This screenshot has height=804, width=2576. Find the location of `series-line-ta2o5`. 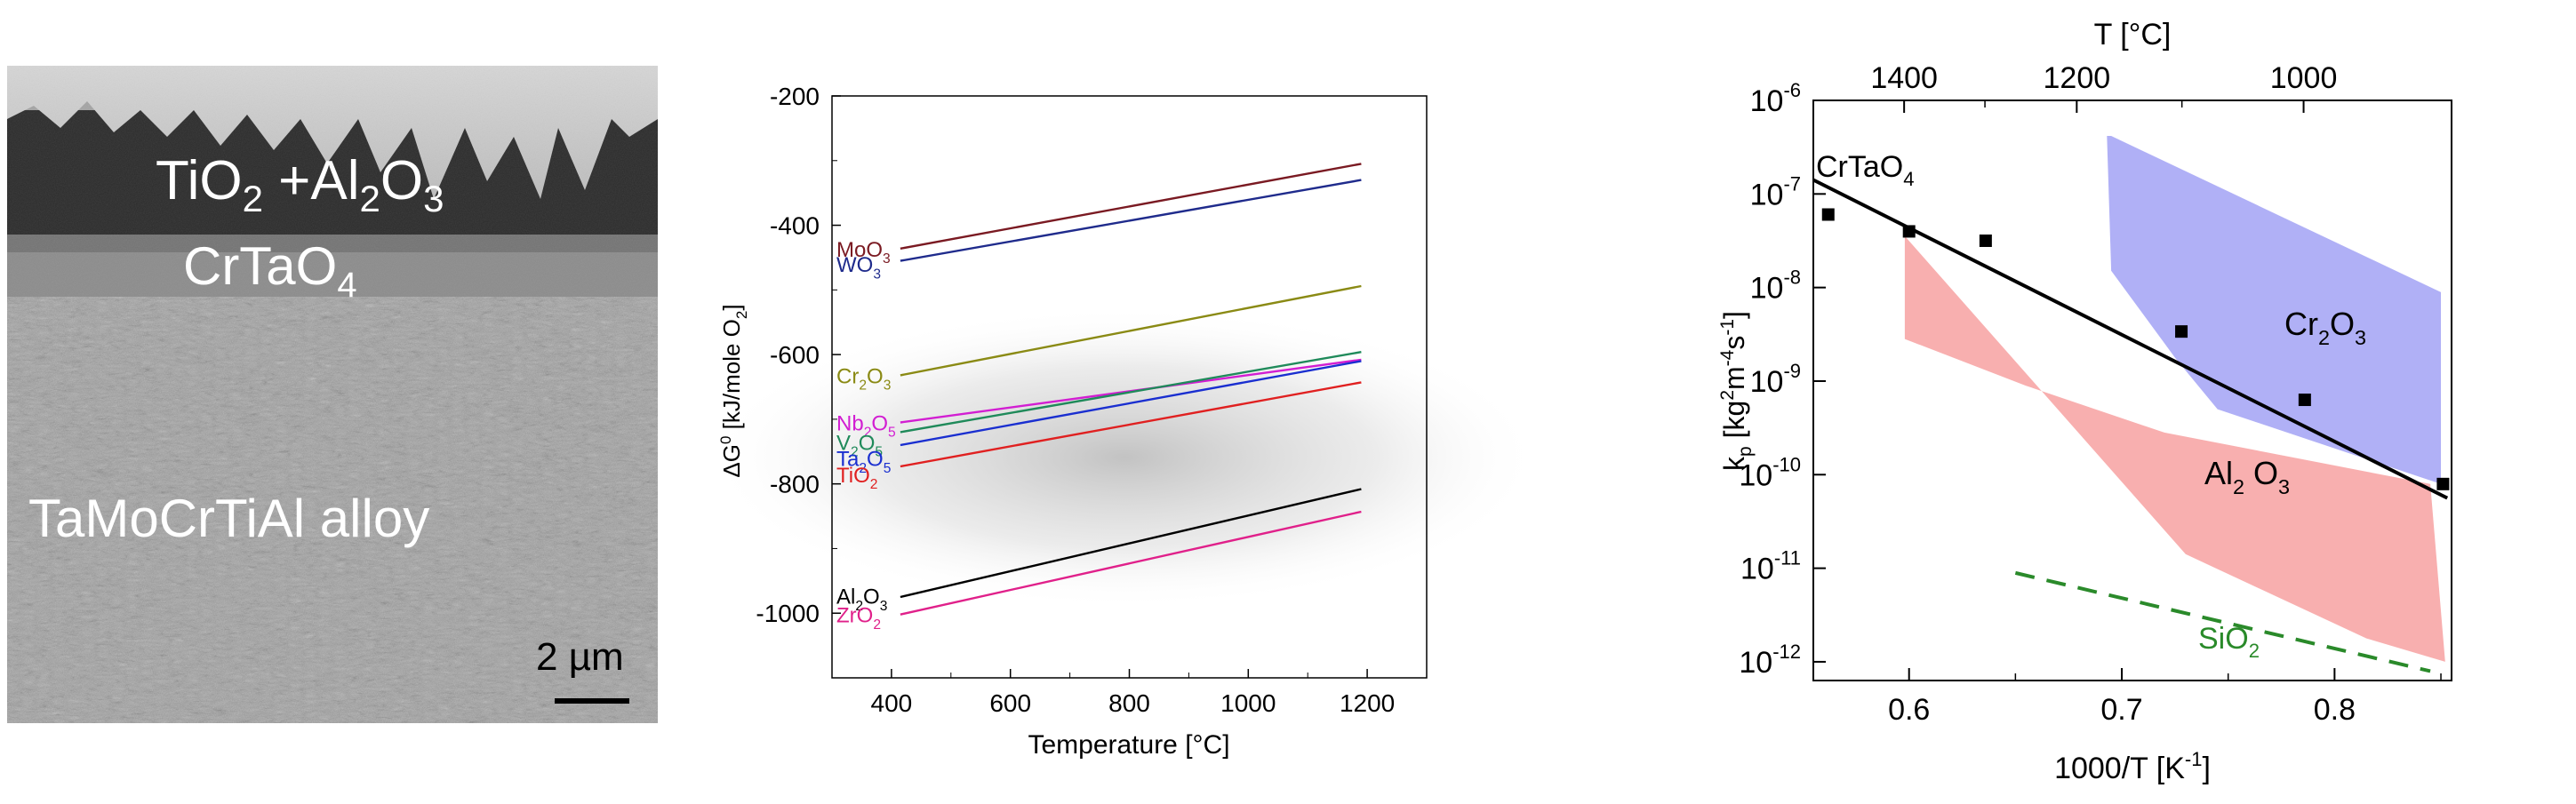

series-line-ta2o5 is located at coordinates (1131, 403).